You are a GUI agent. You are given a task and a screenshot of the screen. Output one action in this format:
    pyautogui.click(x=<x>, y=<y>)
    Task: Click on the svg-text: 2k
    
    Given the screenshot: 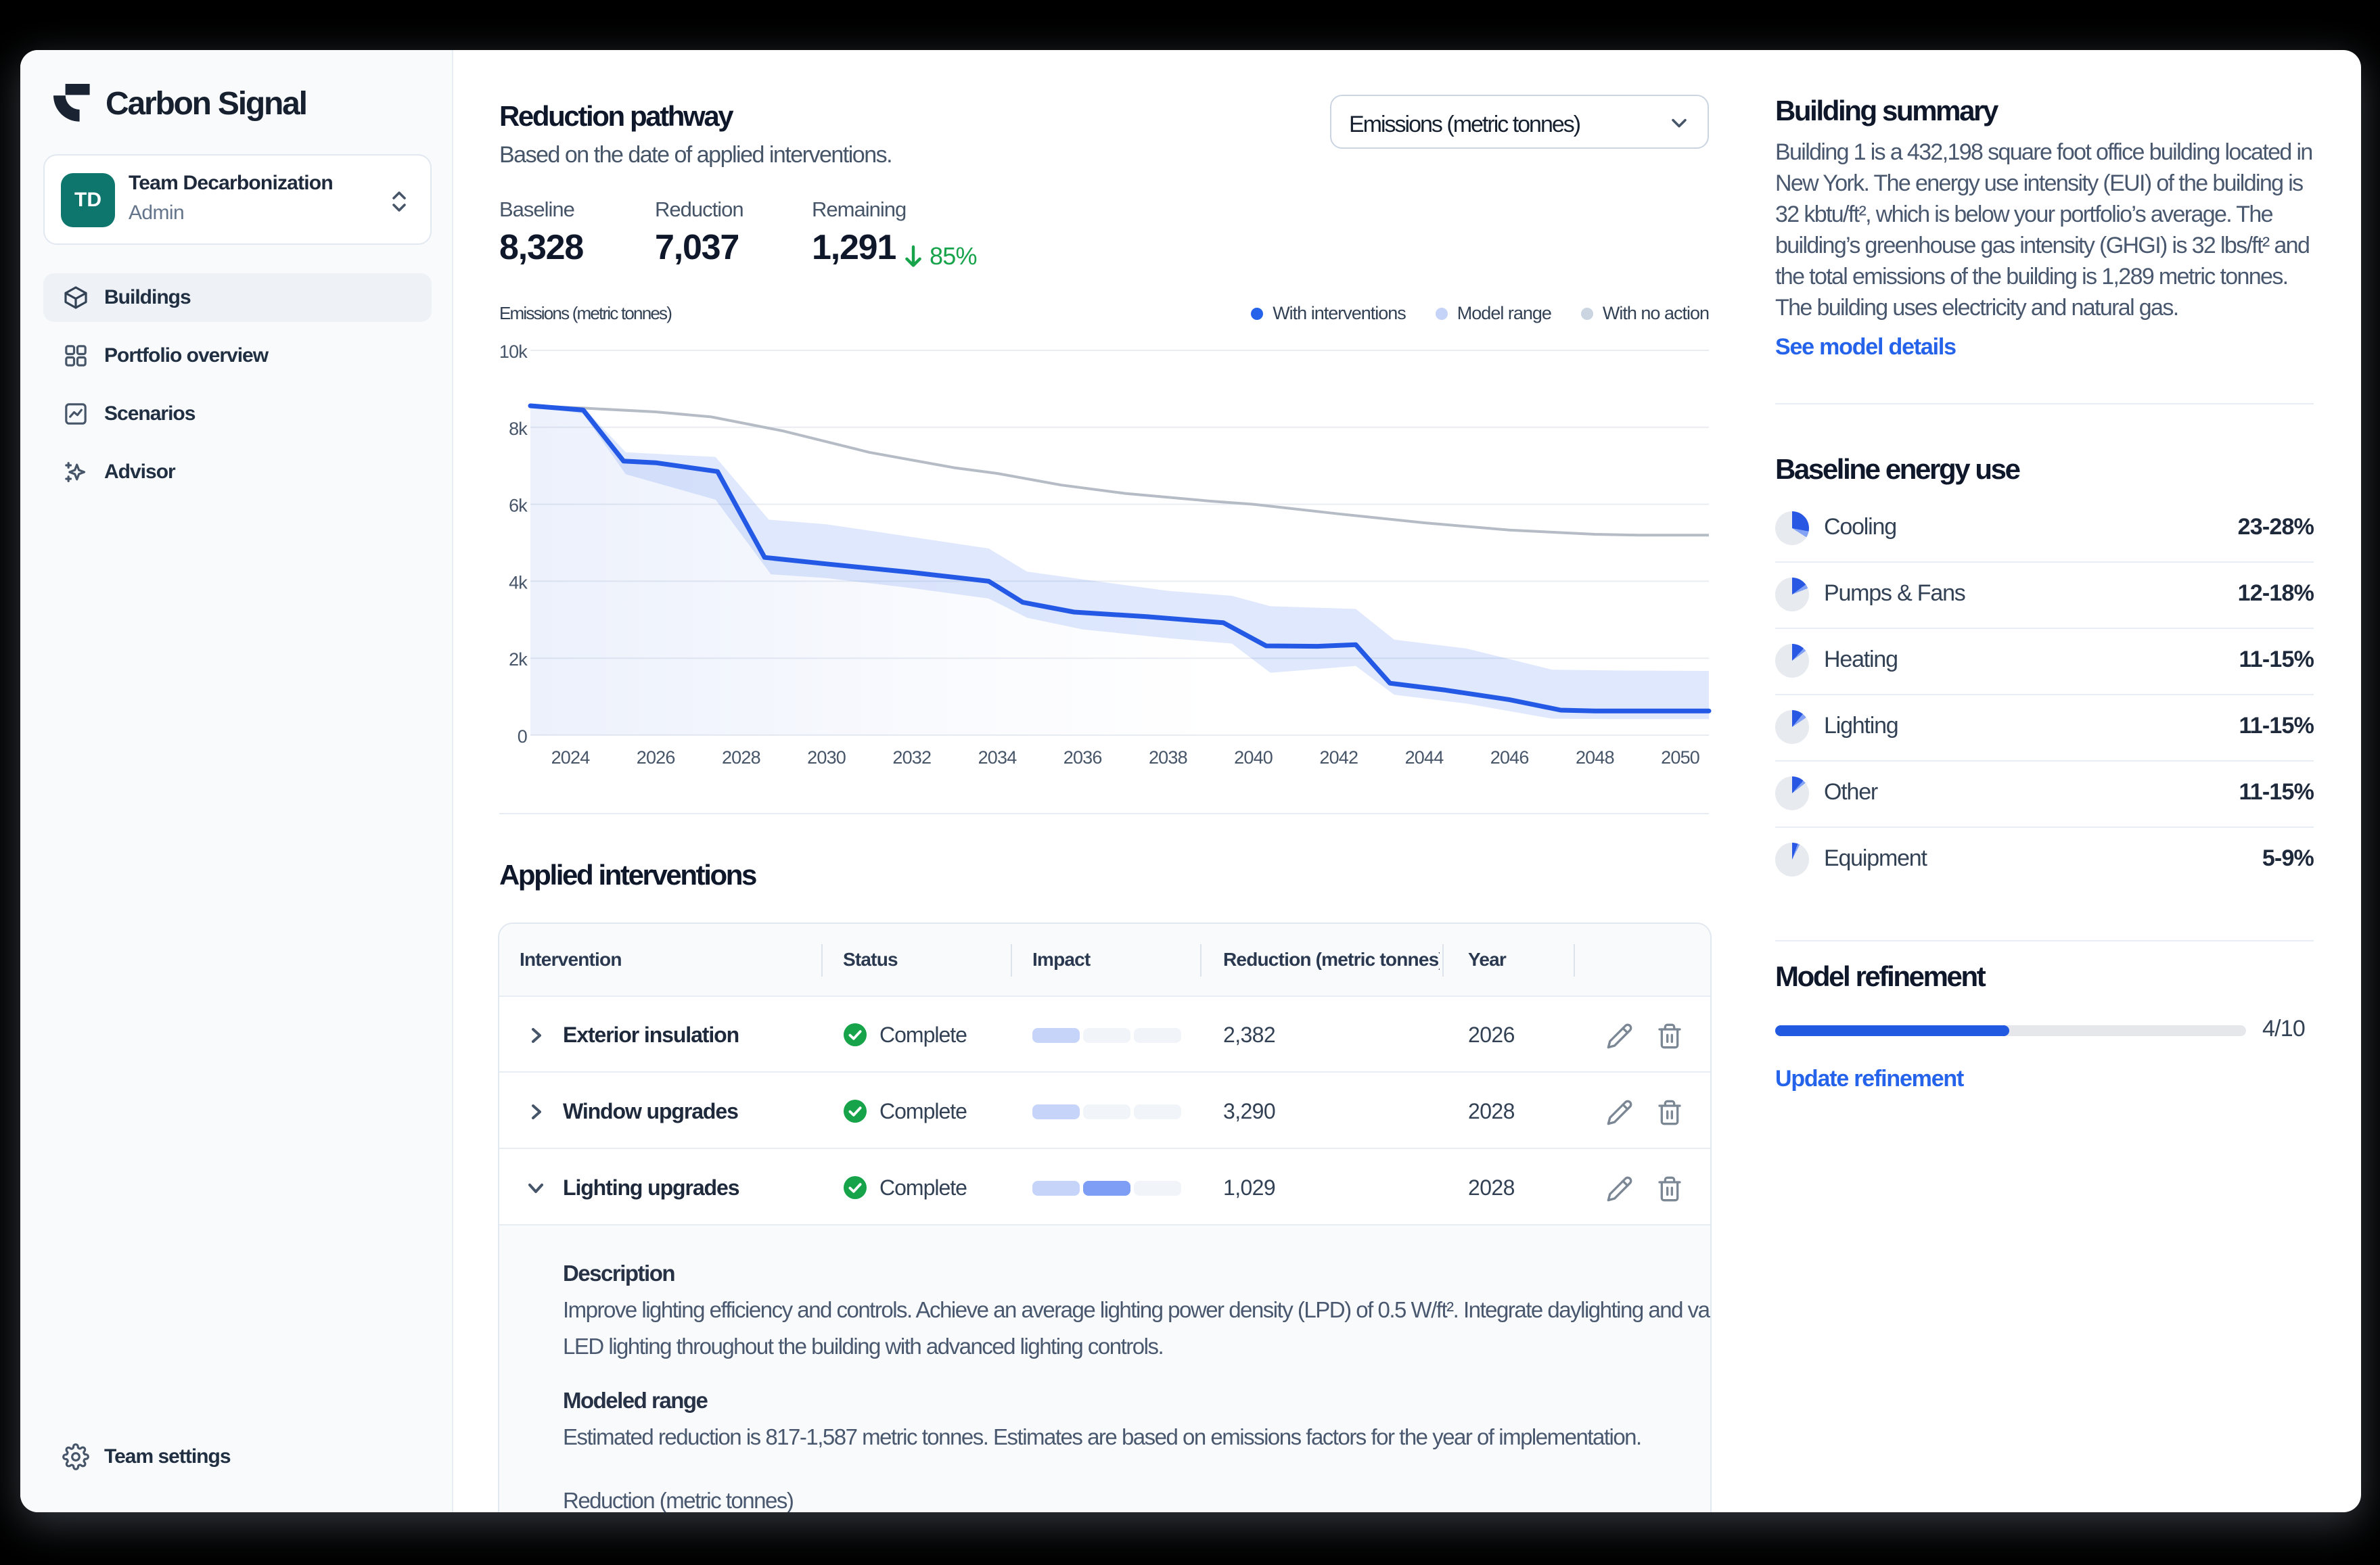 What is the action you would take?
    pyautogui.click(x=518, y=659)
    